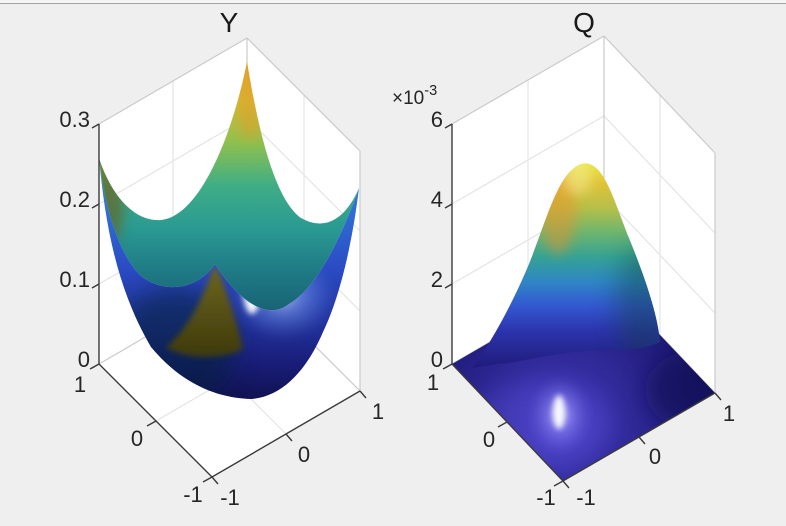  I want to click on base-specular-highlight, so click(559, 412).